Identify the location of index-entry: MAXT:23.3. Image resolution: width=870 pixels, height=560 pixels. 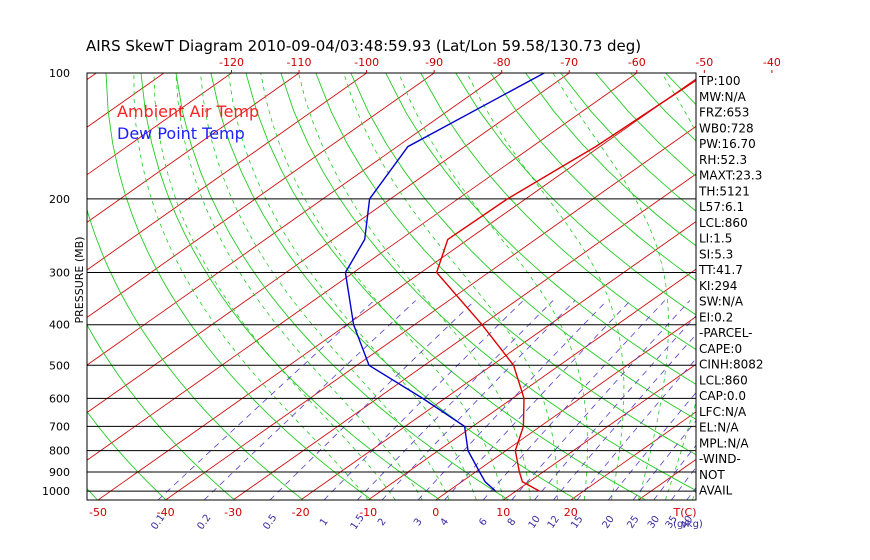
(730, 176).